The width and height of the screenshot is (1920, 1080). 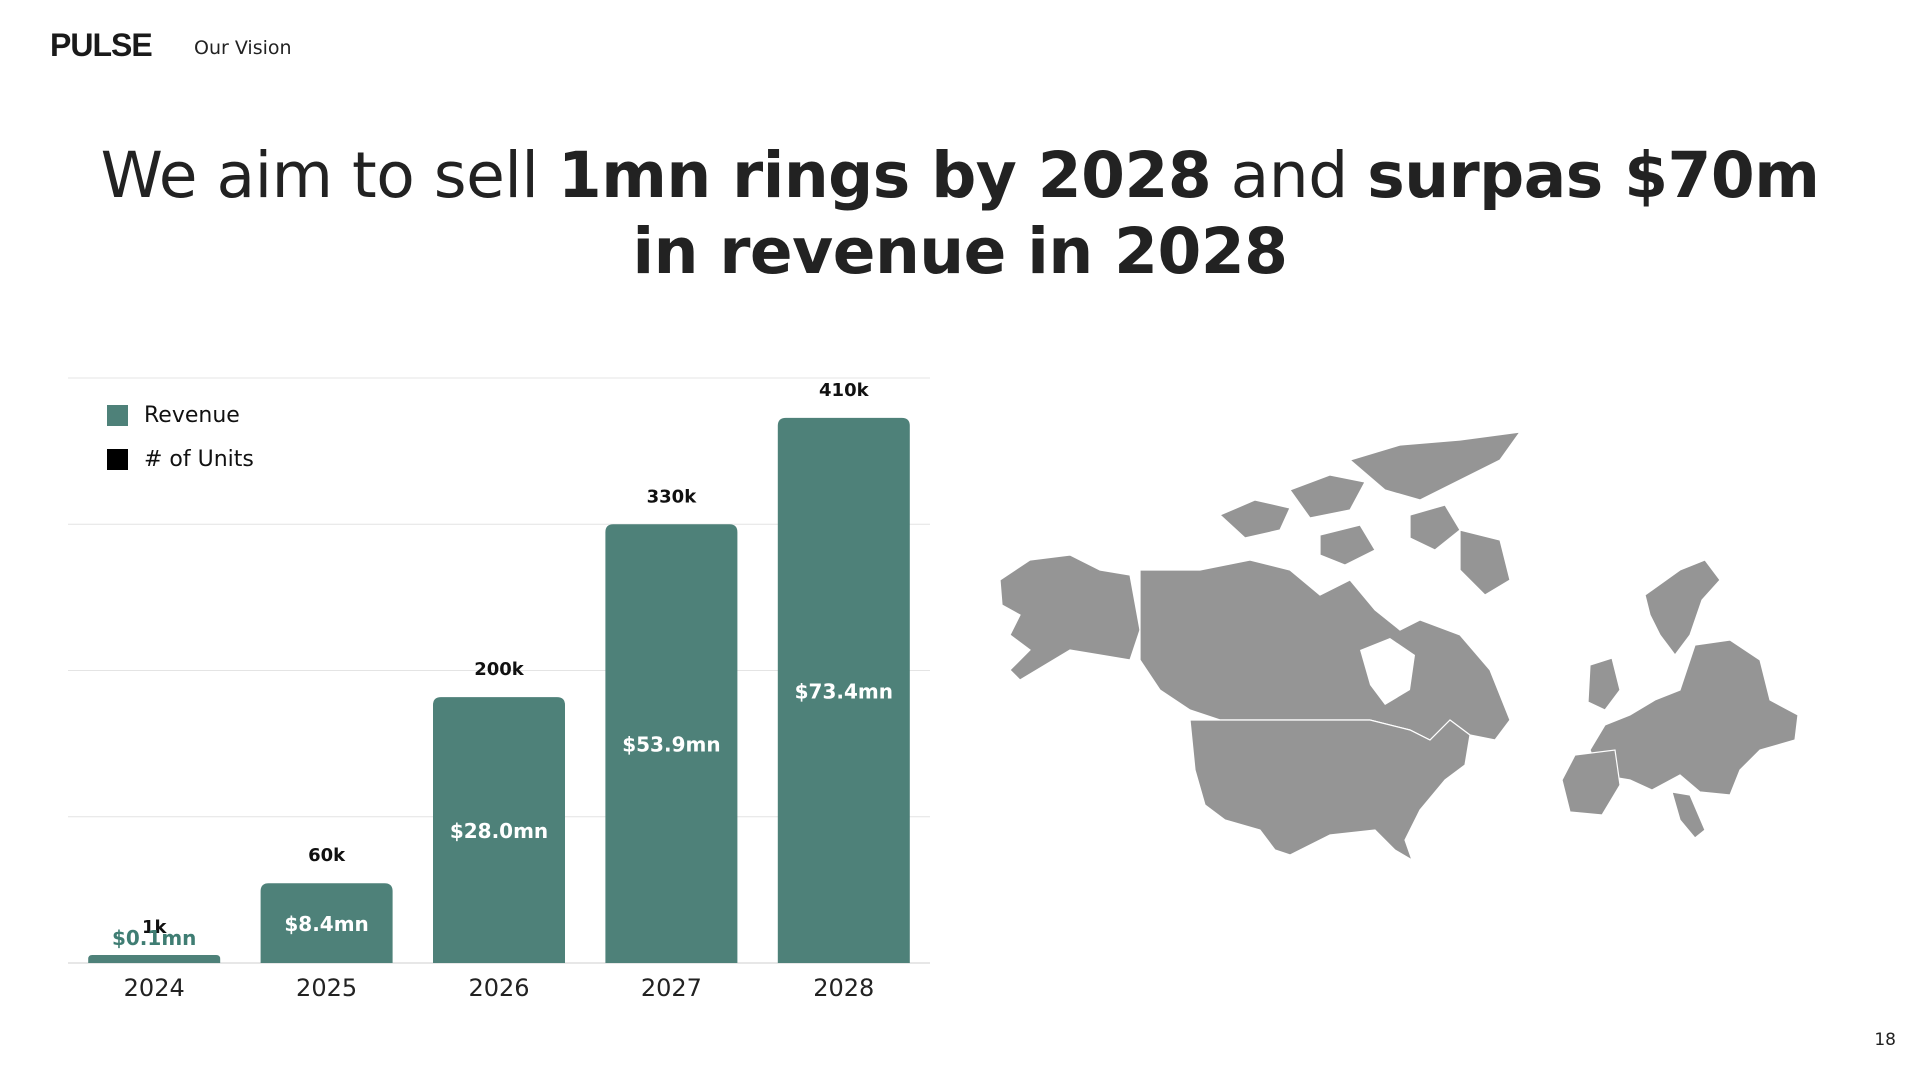 What do you see at coordinates (117, 459) in the screenshot?
I see `legend-swatch-units` at bounding box center [117, 459].